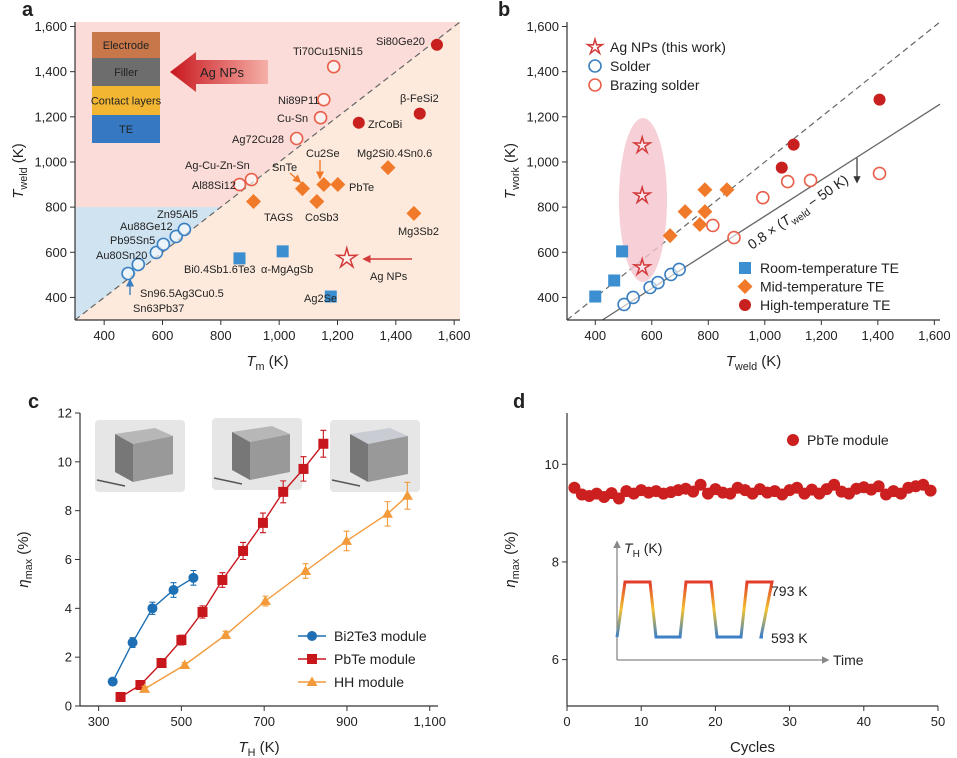 Image resolution: width=957 pixels, height=758 pixels. What do you see at coordinates (104, 335) in the screenshot?
I see `x-tick-label: 400` at bounding box center [104, 335].